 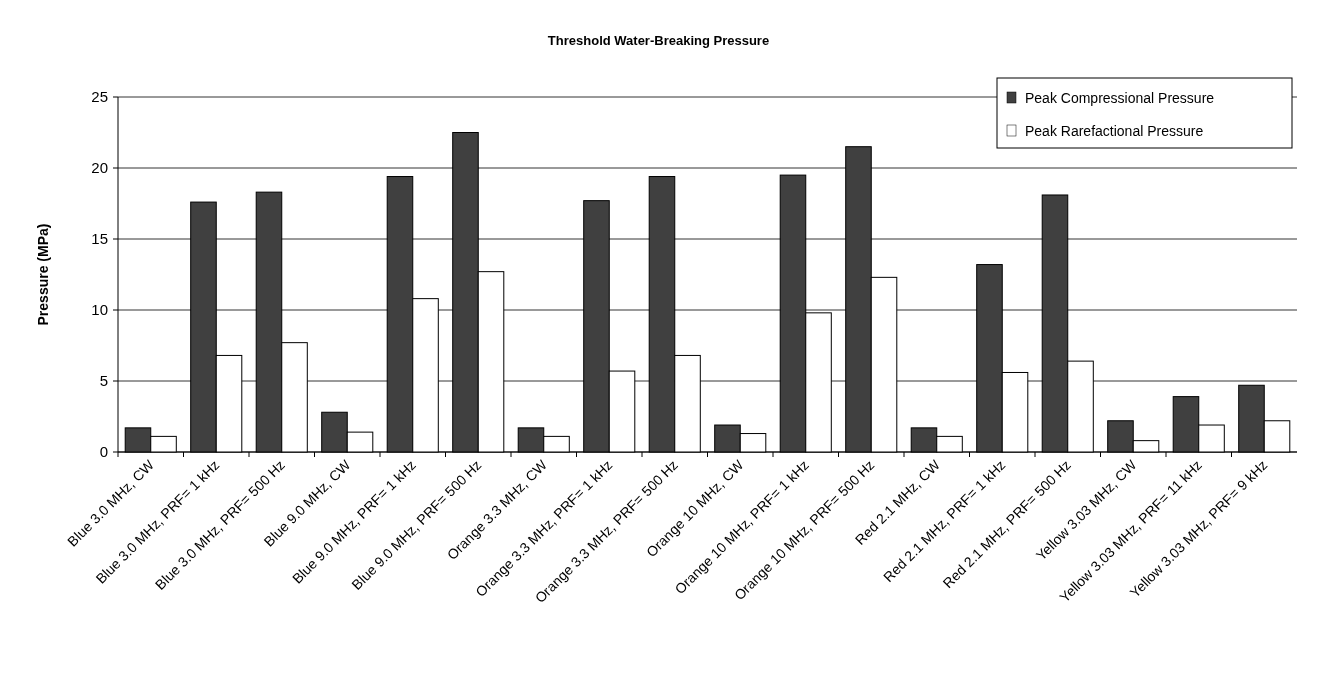 What do you see at coordinates (1120, 97) in the screenshot?
I see `legend-label: Peak Compressional Pressure` at bounding box center [1120, 97].